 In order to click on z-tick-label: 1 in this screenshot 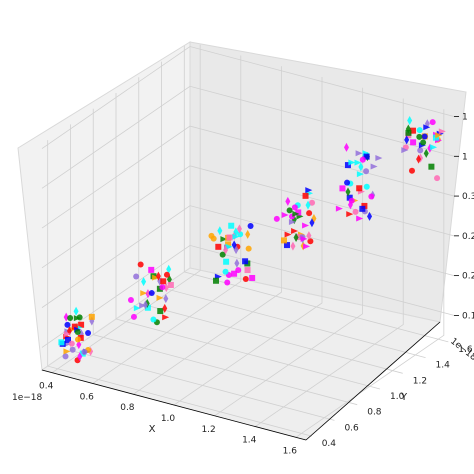, I will do `click(465, 157)`.